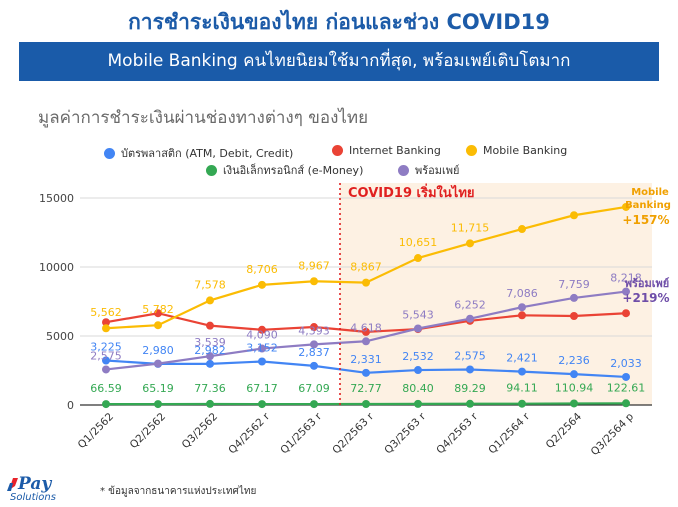 The height and width of the screenshot is (507, 678). I want to click on data-label: 10,651, so click(418, 242).